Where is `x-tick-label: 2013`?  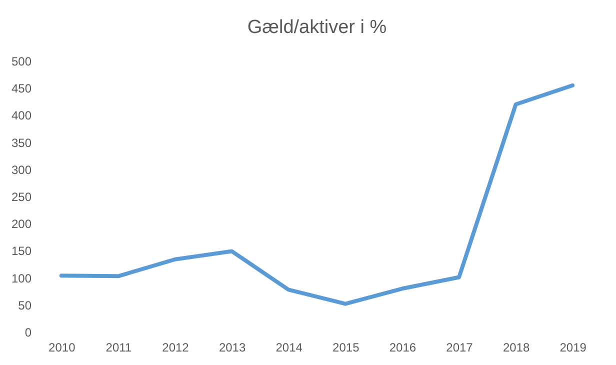 x-tick-label: 2013 is located at coordinates (232, 347).